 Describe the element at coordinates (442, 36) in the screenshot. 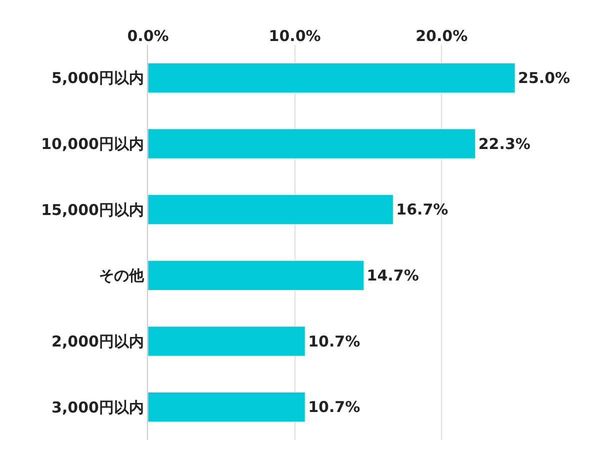

I see `x-tick-label: 20.0%` at that location.